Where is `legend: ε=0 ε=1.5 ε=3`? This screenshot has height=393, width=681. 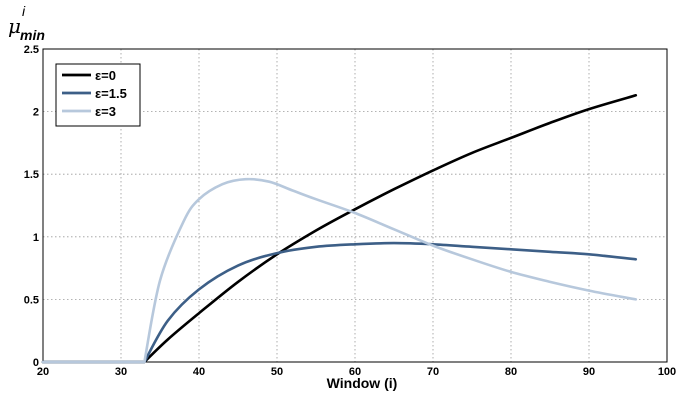
legend: ε=0 ε=1.5 ε=3 is located at coordinates (98, 95).